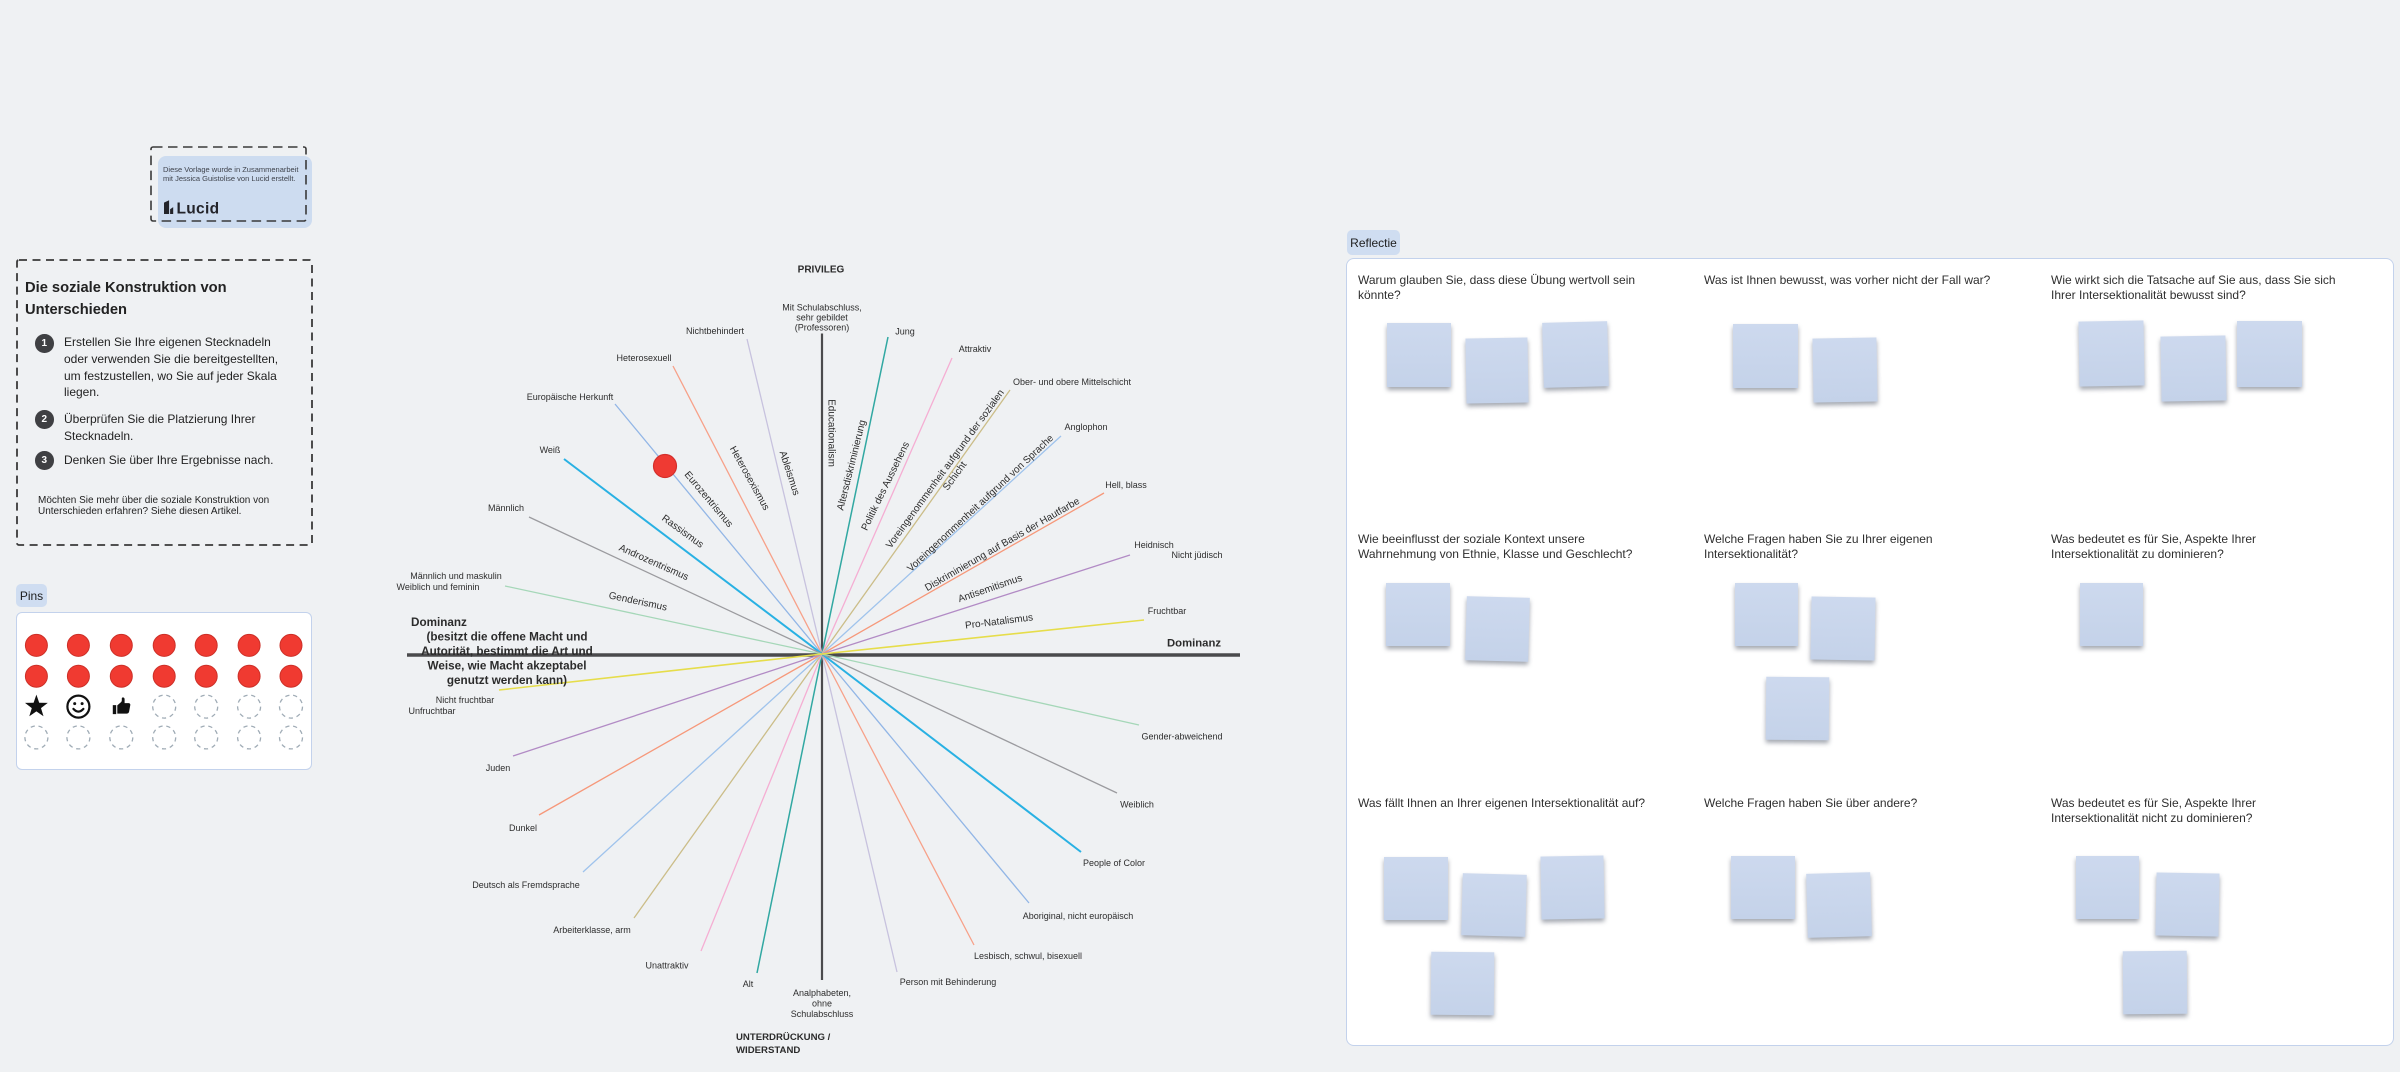  Describe the element at coordinates (975, 349) in the screenshot. I see `svg-text: Attraktiv` at that location.